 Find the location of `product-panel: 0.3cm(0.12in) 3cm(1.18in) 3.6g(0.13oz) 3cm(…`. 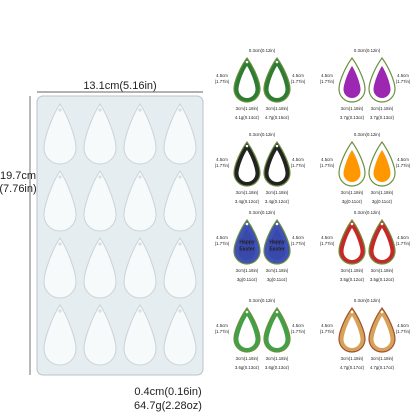

product-panel: 0.3cm(0.12in) 3cm(1.18in) 3.6g(0.13oz) 3cm(… is located at coordinates (260, 334).